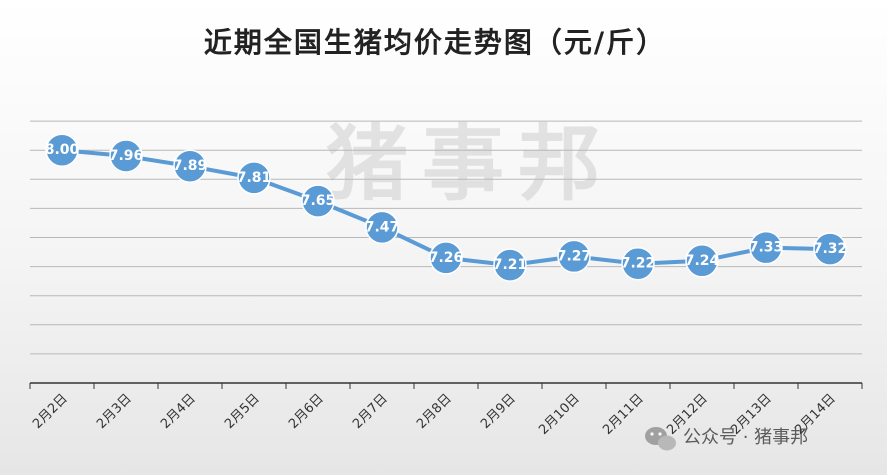 The image size is (887, 475). What do you see at coordinates (446, 385) in the screenshot?
I see `x-axis` at bounding box center [446, 385].